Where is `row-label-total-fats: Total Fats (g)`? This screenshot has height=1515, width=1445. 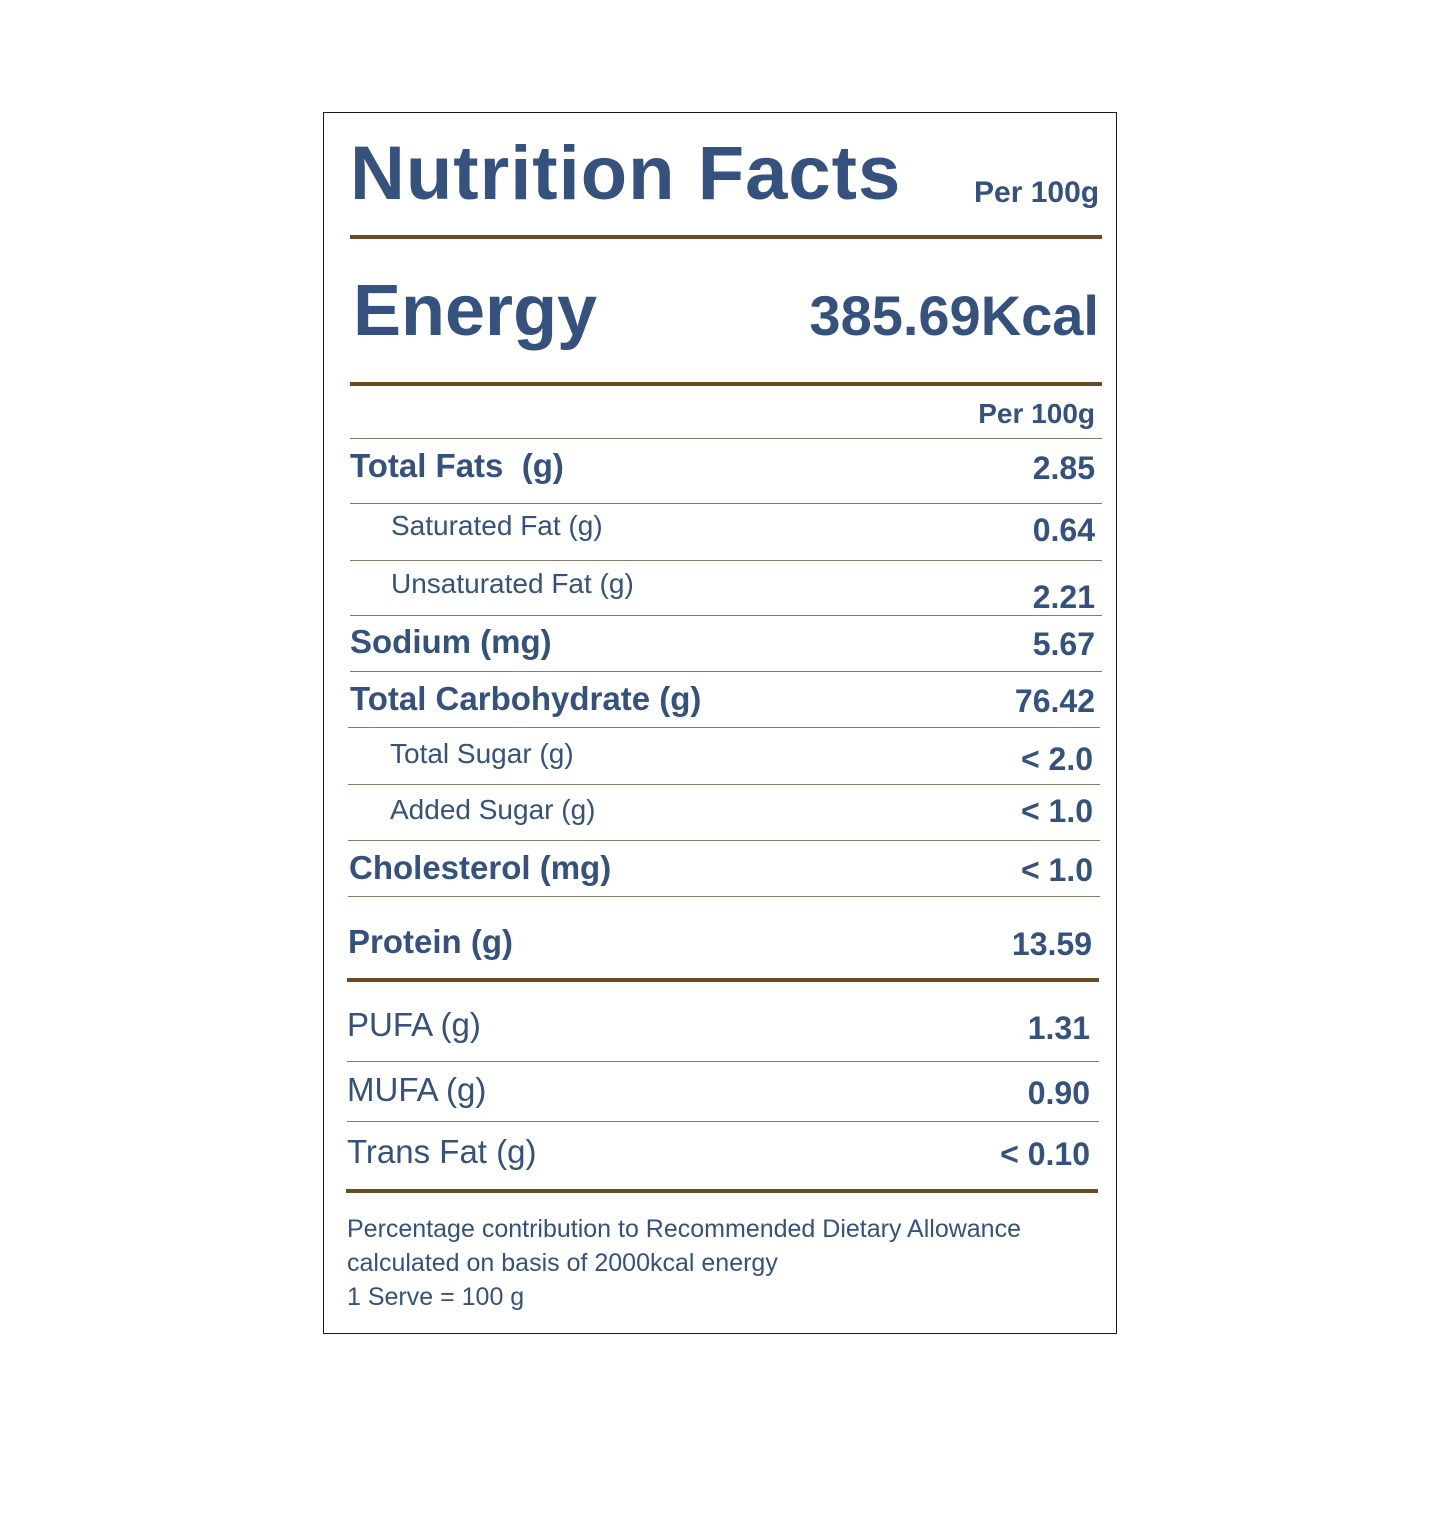 row-label-total-fats: Total Fats (g) is located at coordinates (457, 465).